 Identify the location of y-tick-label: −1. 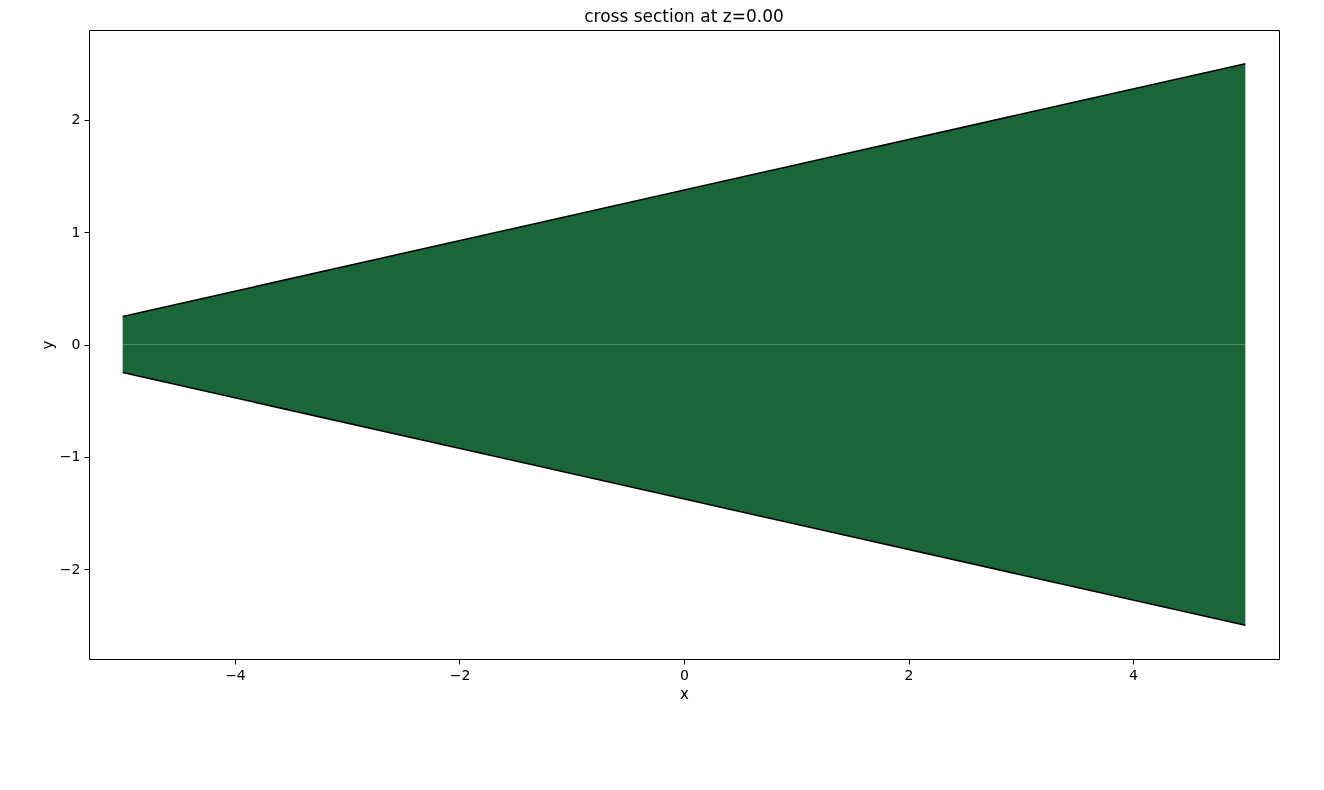
(70, 456).